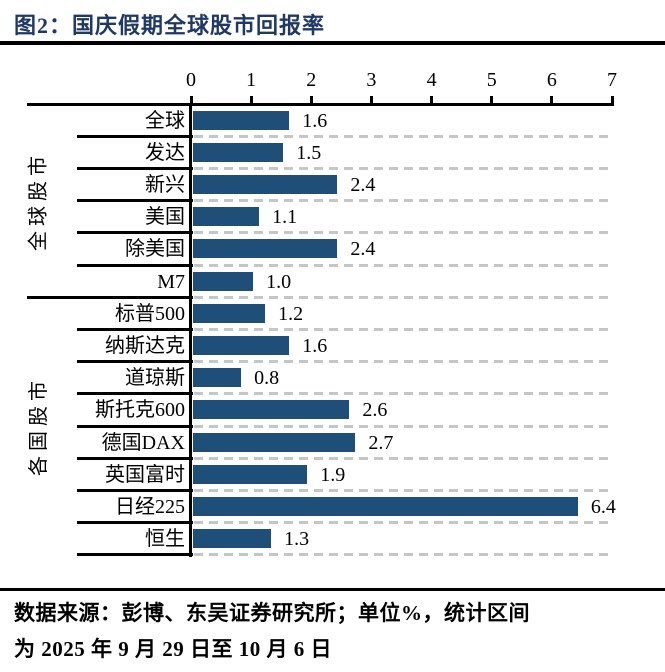  What do you see at coordinates (165, 120) in the screenshot?
I see `category-label: 全球` at bounding box center [165, 120].